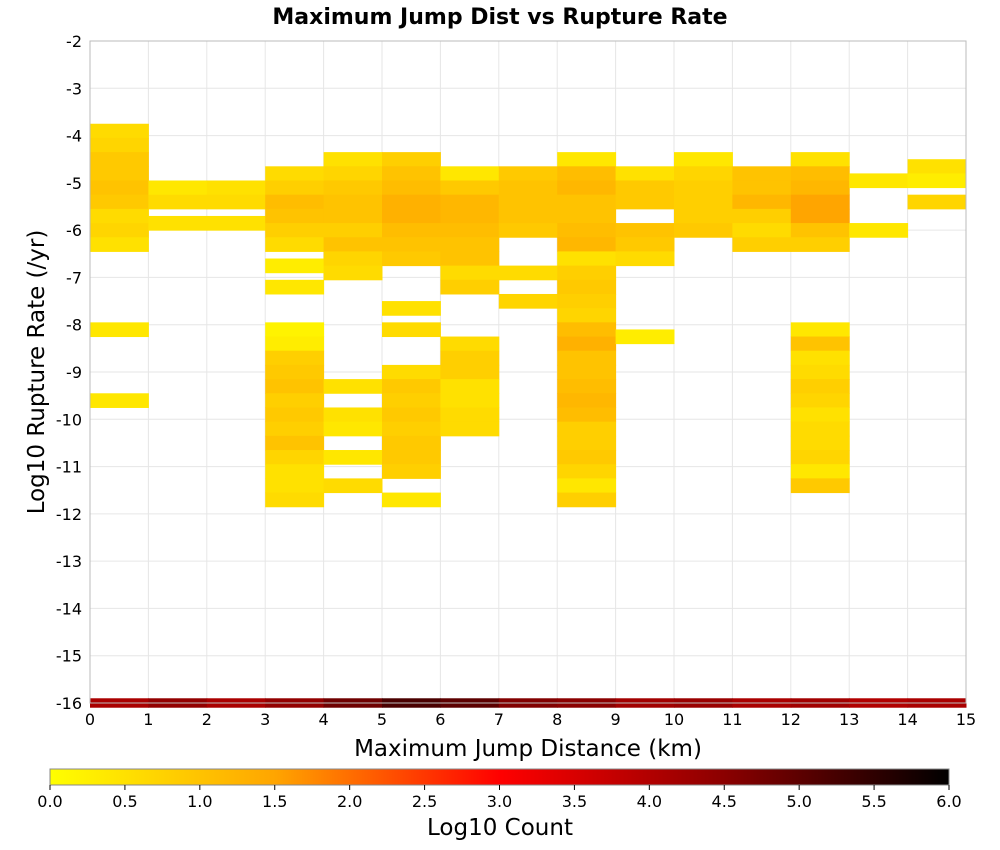 Image resolution: width=1000 pixels, height=850 pixels. Describe the element at coordinates (74, 372) in the screenshot. I see `y-tick-label: -9` at that location.